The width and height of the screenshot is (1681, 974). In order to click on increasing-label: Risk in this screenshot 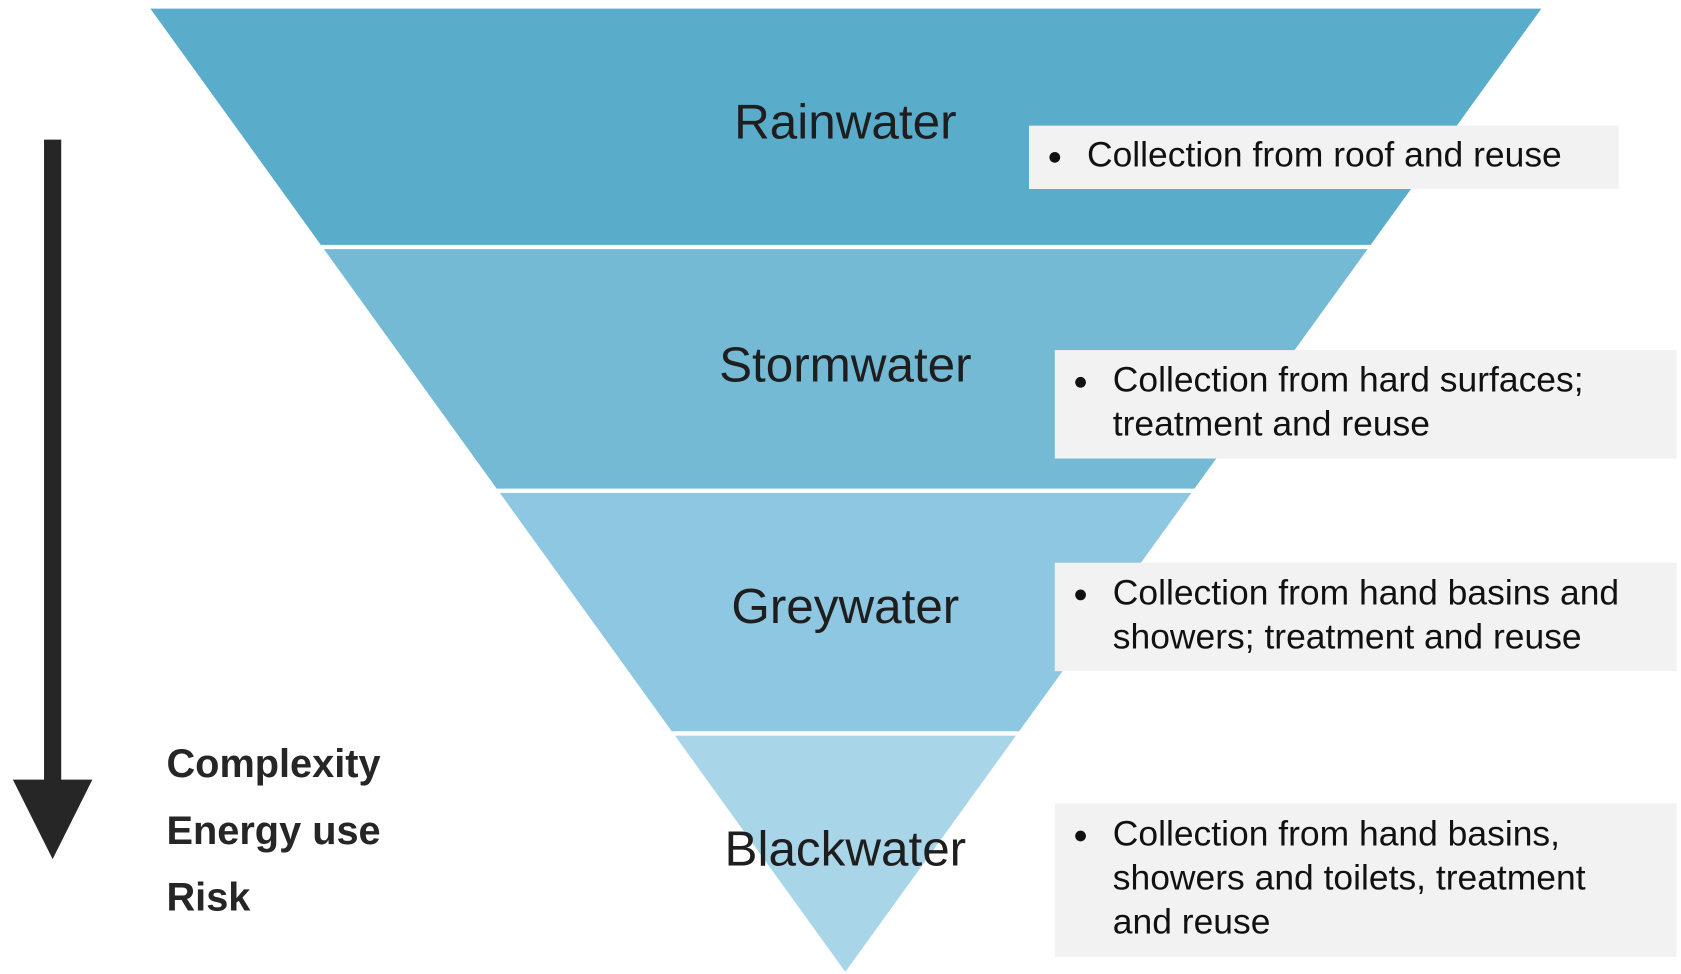, I will do `click(208, 897)`.